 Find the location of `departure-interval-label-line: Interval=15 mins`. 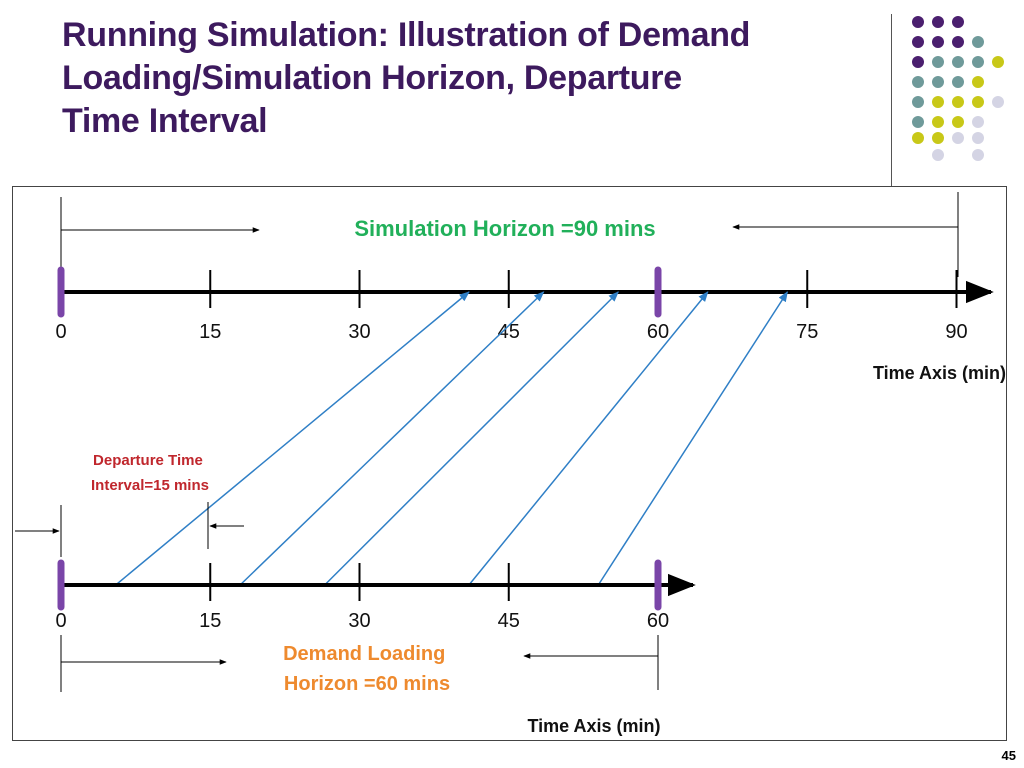

departure-interval-label-line: Interval=15 mins is located at coordinates (150, 485).